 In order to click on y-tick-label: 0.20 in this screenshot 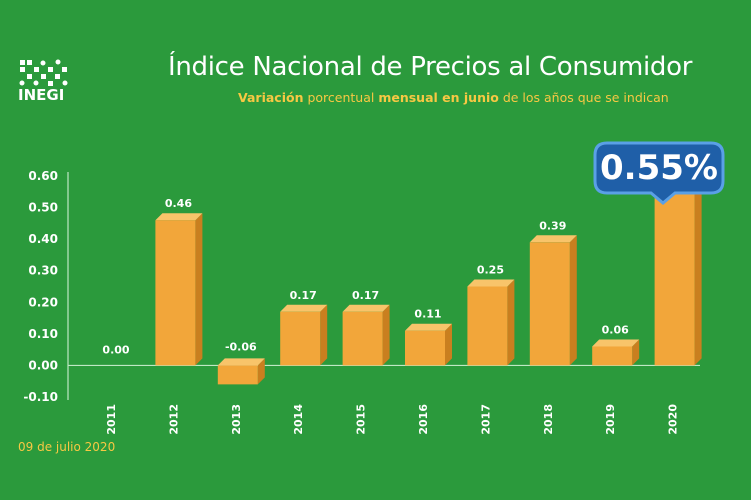, I will do `click(43, 302)`.